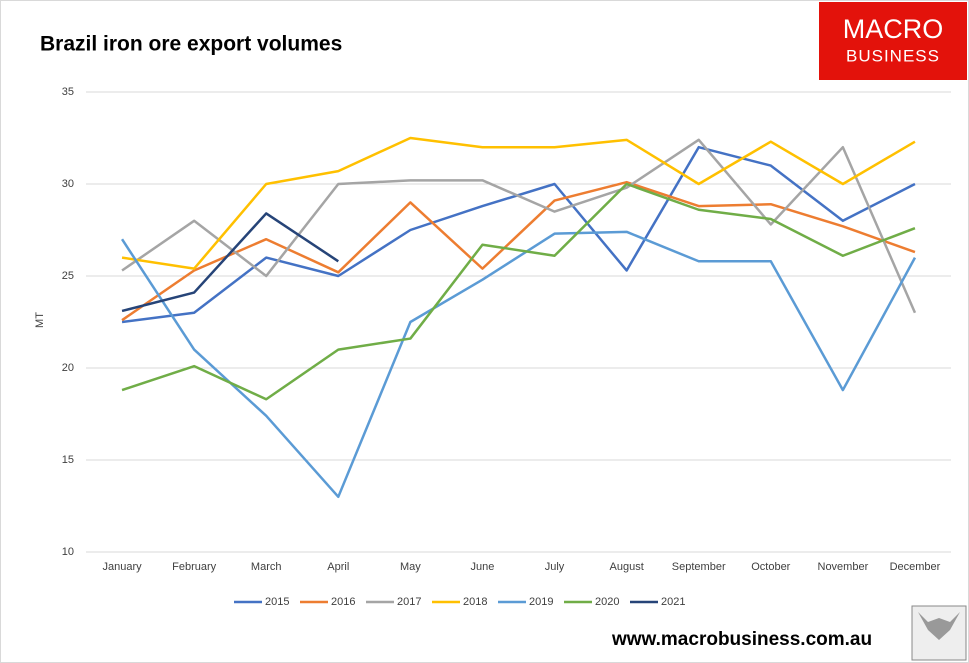 The height and width of the screenshot is (663, 969). I want to click on x-tick-label: June, so click(483, 567).